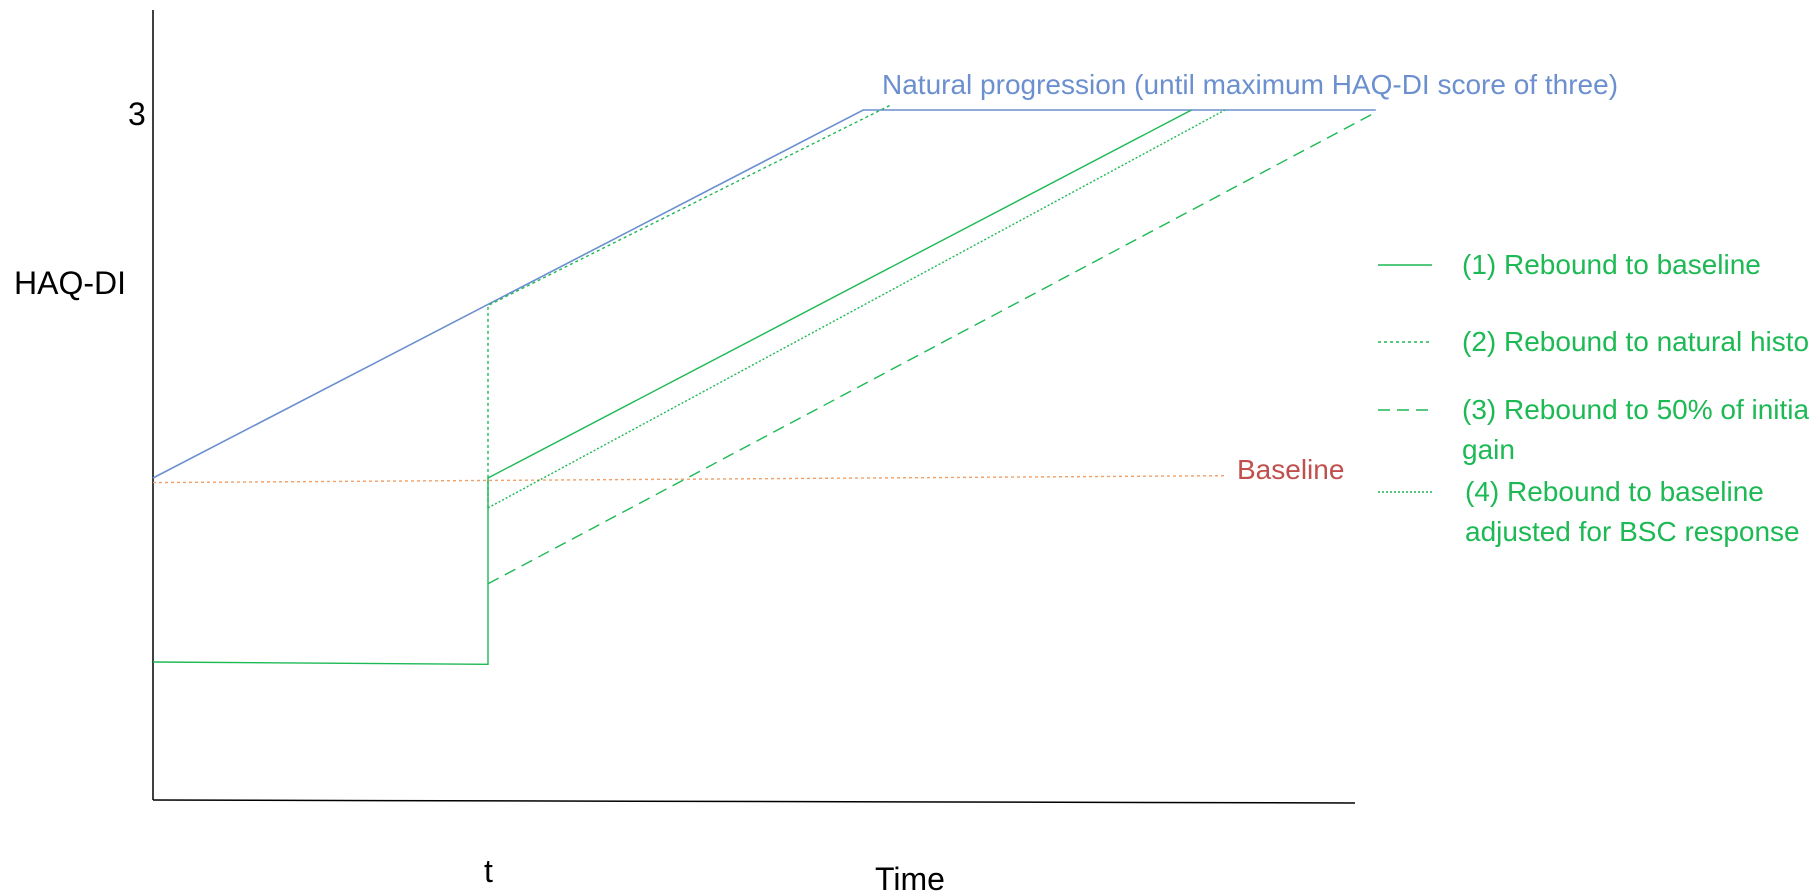  I want to click on legend-label-r4: (4) Rebound to baseline, so click(1614, 491).